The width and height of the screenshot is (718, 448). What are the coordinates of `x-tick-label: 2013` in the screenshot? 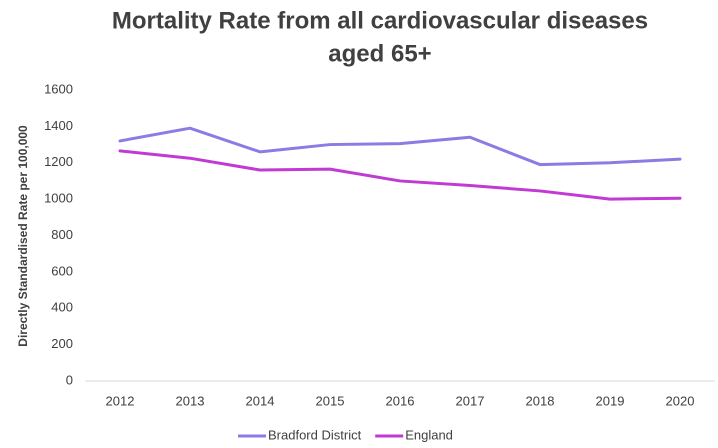 It's located at (190, 400).